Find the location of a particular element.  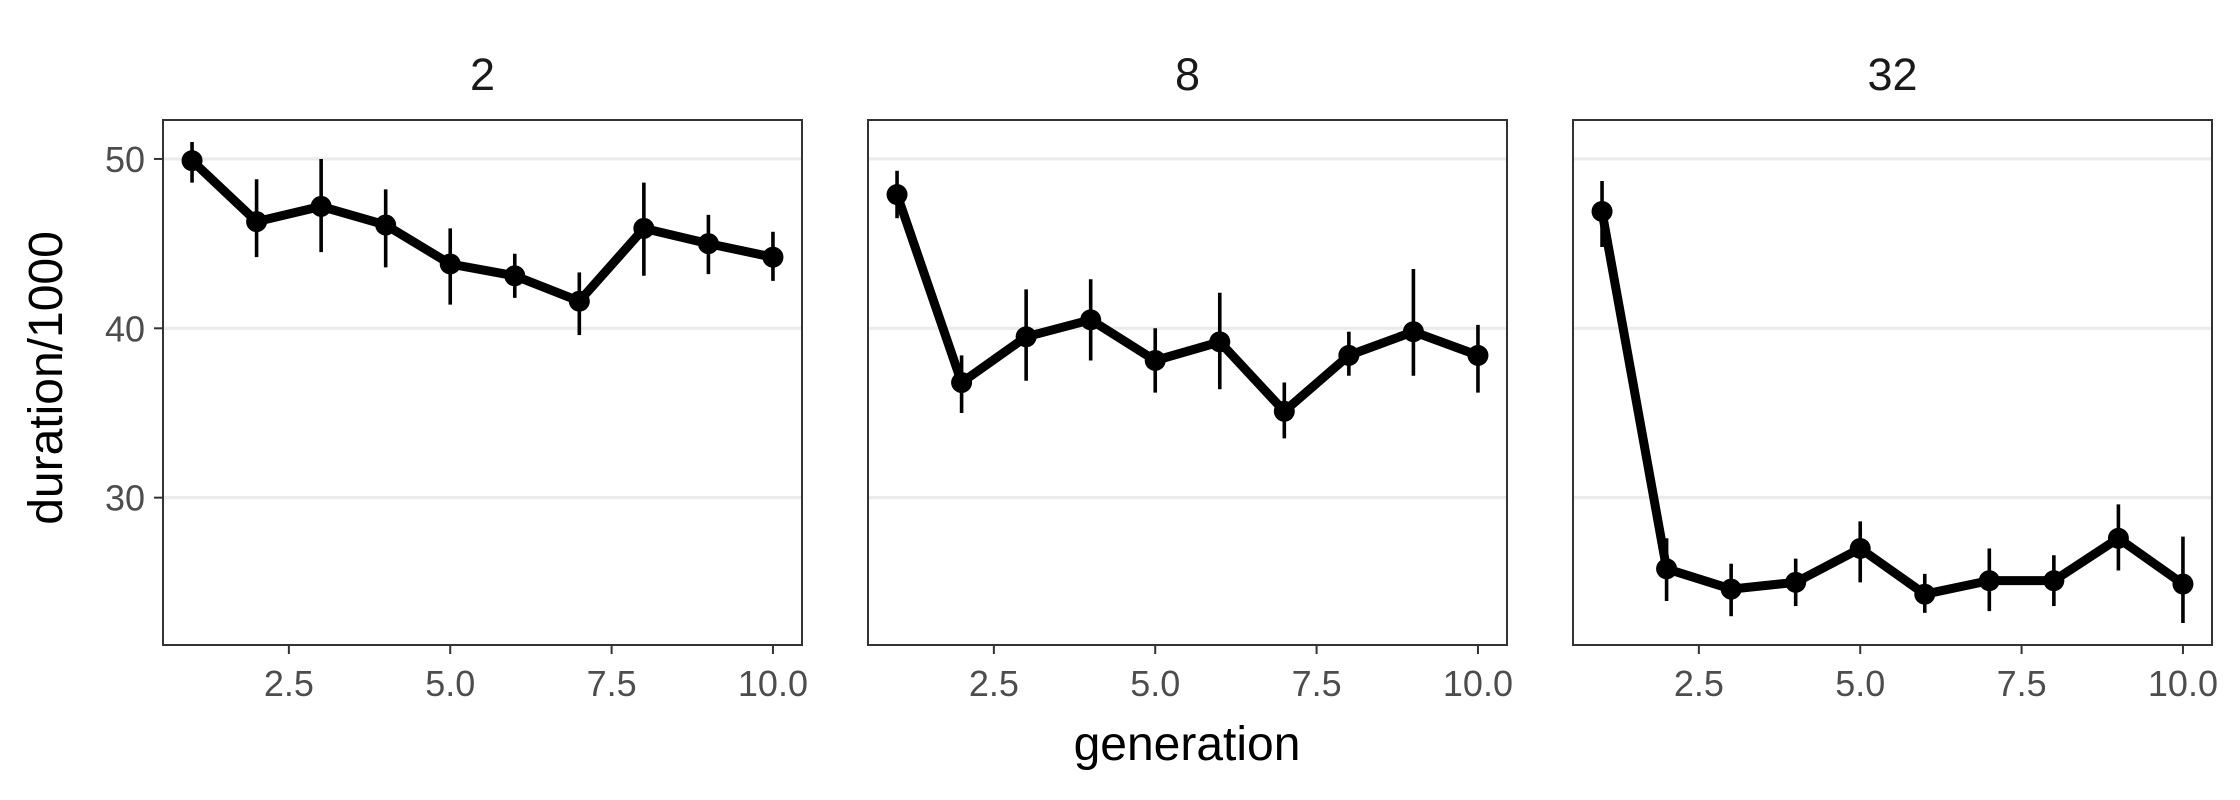

y-axis: 30 40 50 is located at coordinates (134, 329).